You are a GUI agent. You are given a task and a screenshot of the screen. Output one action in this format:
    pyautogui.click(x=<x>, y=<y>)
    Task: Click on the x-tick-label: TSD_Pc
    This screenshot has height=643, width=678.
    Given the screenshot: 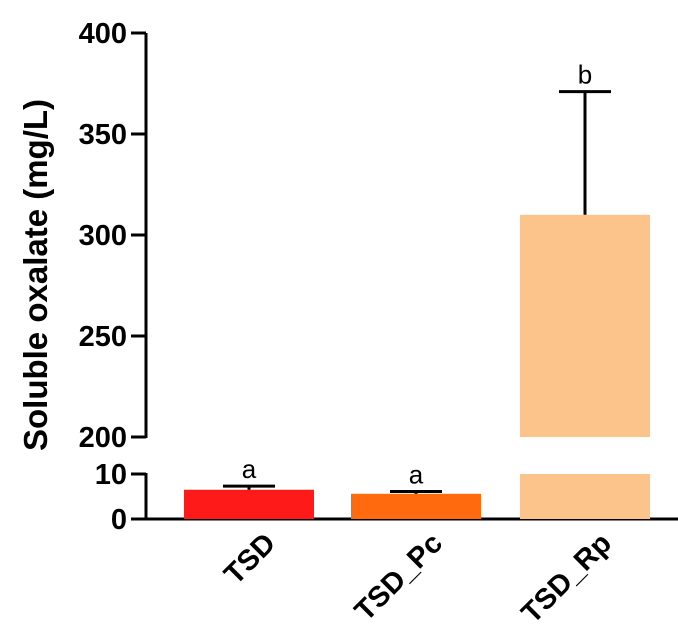 What is the action you would take?
    pyautogui.click(x=399, y=577)
    